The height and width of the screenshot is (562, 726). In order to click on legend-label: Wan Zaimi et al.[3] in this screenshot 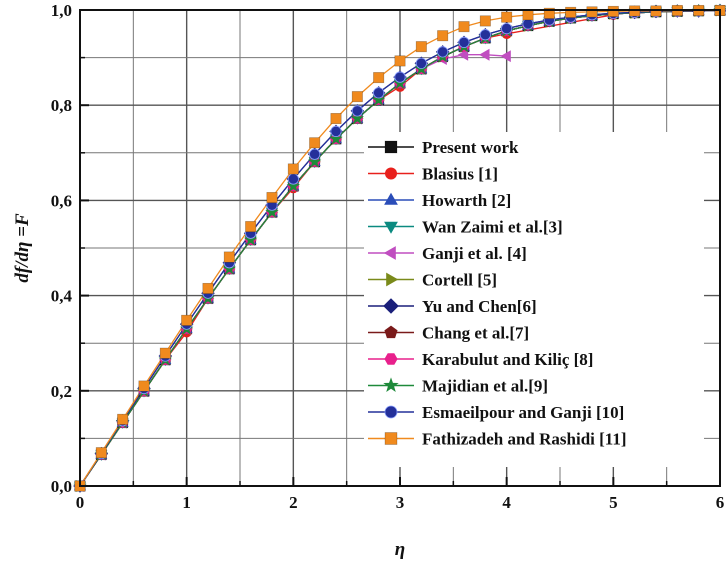, I will do `click(492, 227)`.